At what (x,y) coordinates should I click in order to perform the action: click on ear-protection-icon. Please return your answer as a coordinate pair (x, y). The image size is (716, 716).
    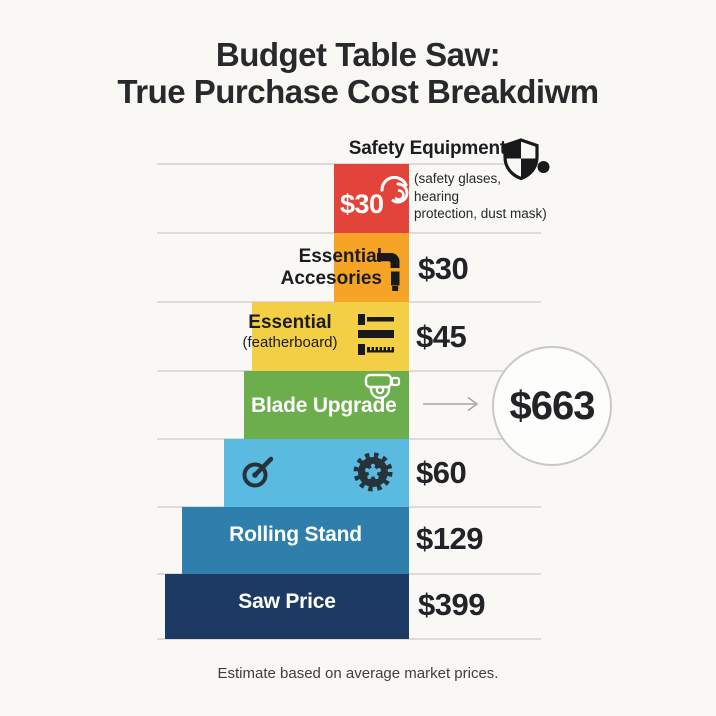
    Looking at the image, I should click on (394, 189).